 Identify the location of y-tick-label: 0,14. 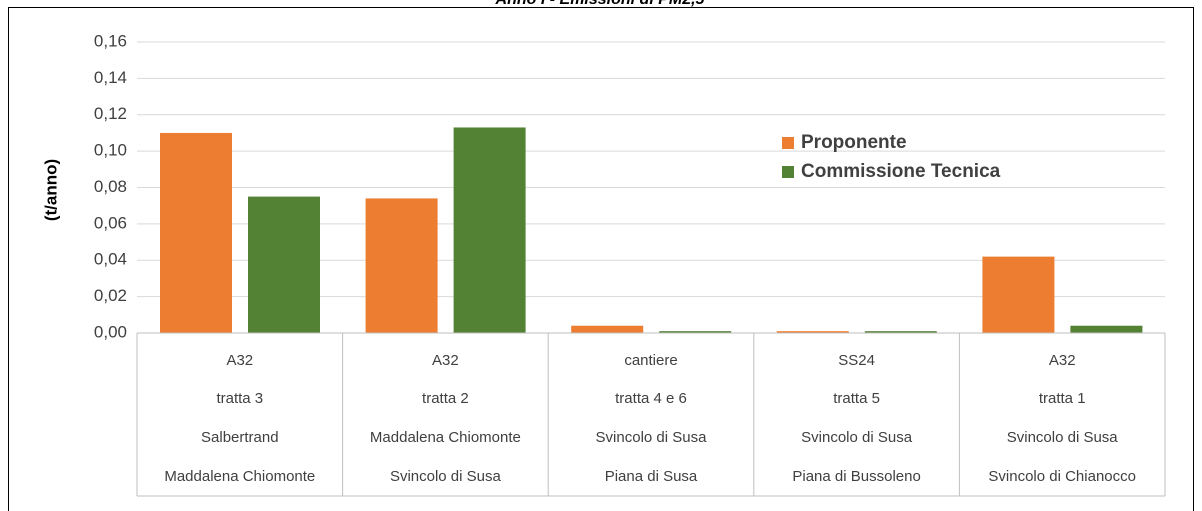
(110, 77).